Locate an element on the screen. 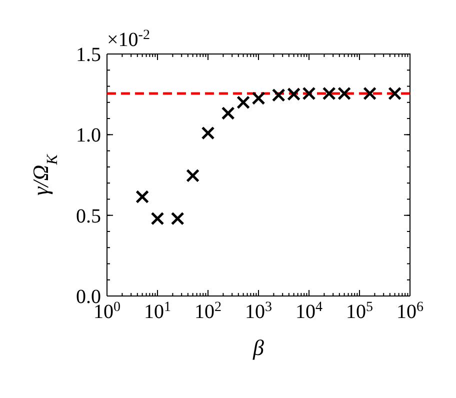 This screenshot has width=456, height=398. x-tick-label: 10$^{3}$ is located at coordinates (258, 311).